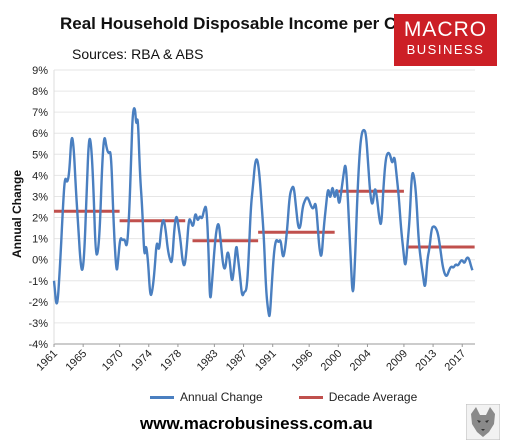 Image resolution: width=514 pixels, height=448 pixels. Describe the element at coordinates (38, 324) in the screenshot. I see `y-tick-label: -3%` at that location.